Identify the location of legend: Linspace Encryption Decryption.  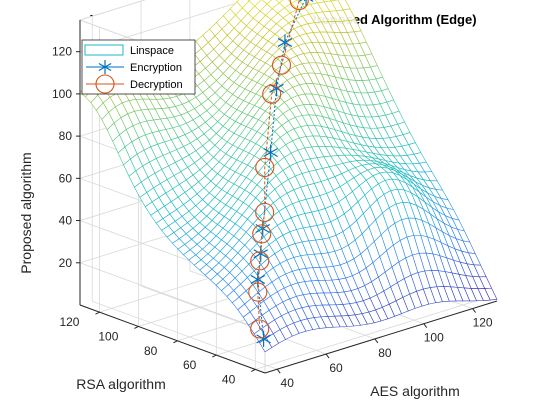
(138, 67).